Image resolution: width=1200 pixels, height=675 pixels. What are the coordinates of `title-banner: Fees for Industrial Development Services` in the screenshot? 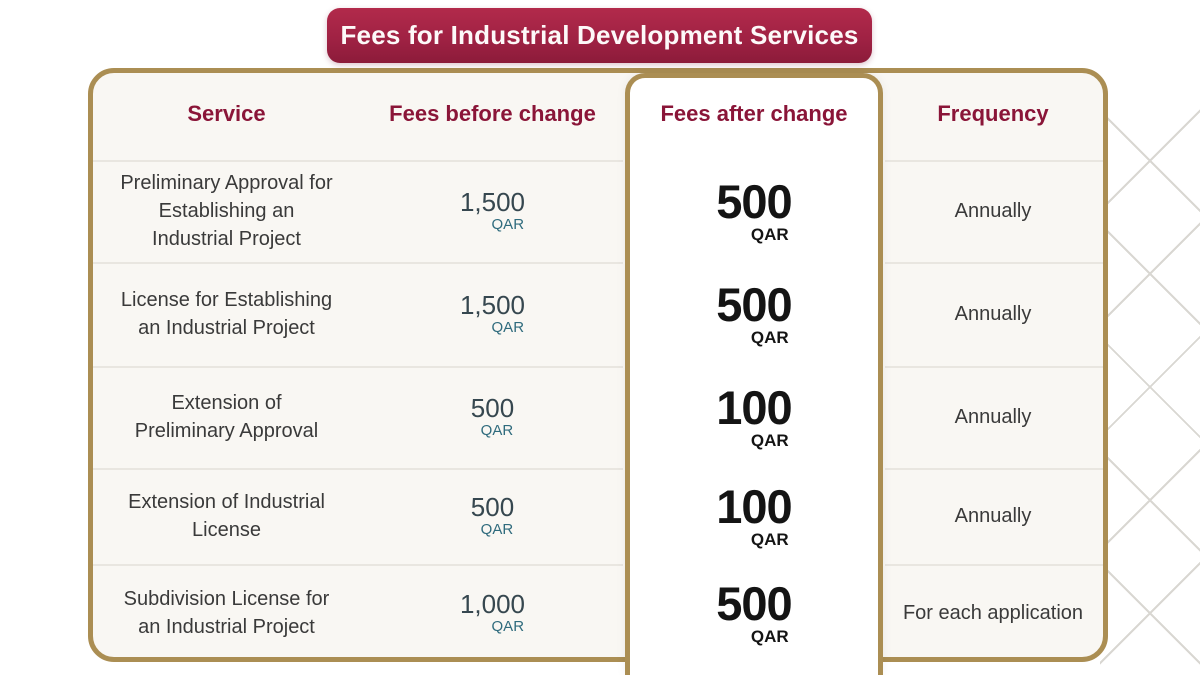 It's located at (599, 35).